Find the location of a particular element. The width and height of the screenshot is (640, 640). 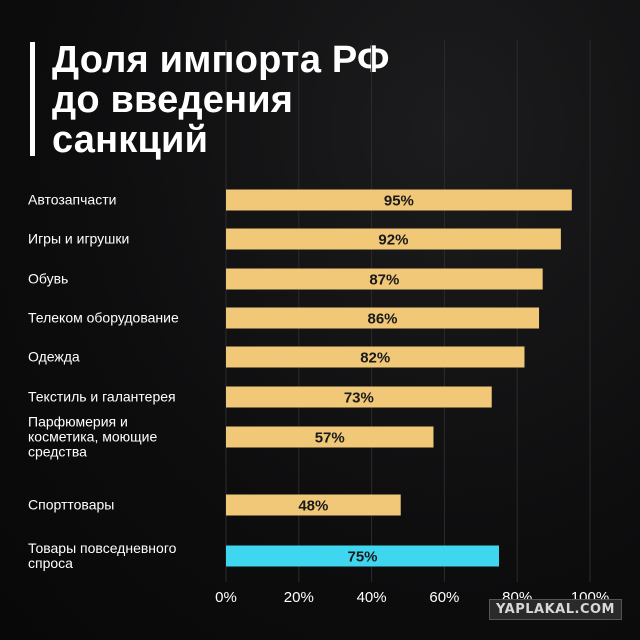

bar-value-label-3: 86% is located at coordinates (383, 319).